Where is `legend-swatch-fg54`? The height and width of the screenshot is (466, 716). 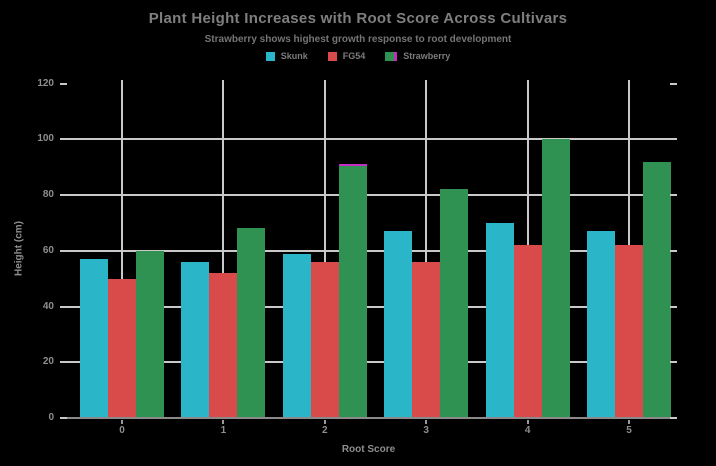
legend-swatch-fg54 is located at coordinates (332, 56).